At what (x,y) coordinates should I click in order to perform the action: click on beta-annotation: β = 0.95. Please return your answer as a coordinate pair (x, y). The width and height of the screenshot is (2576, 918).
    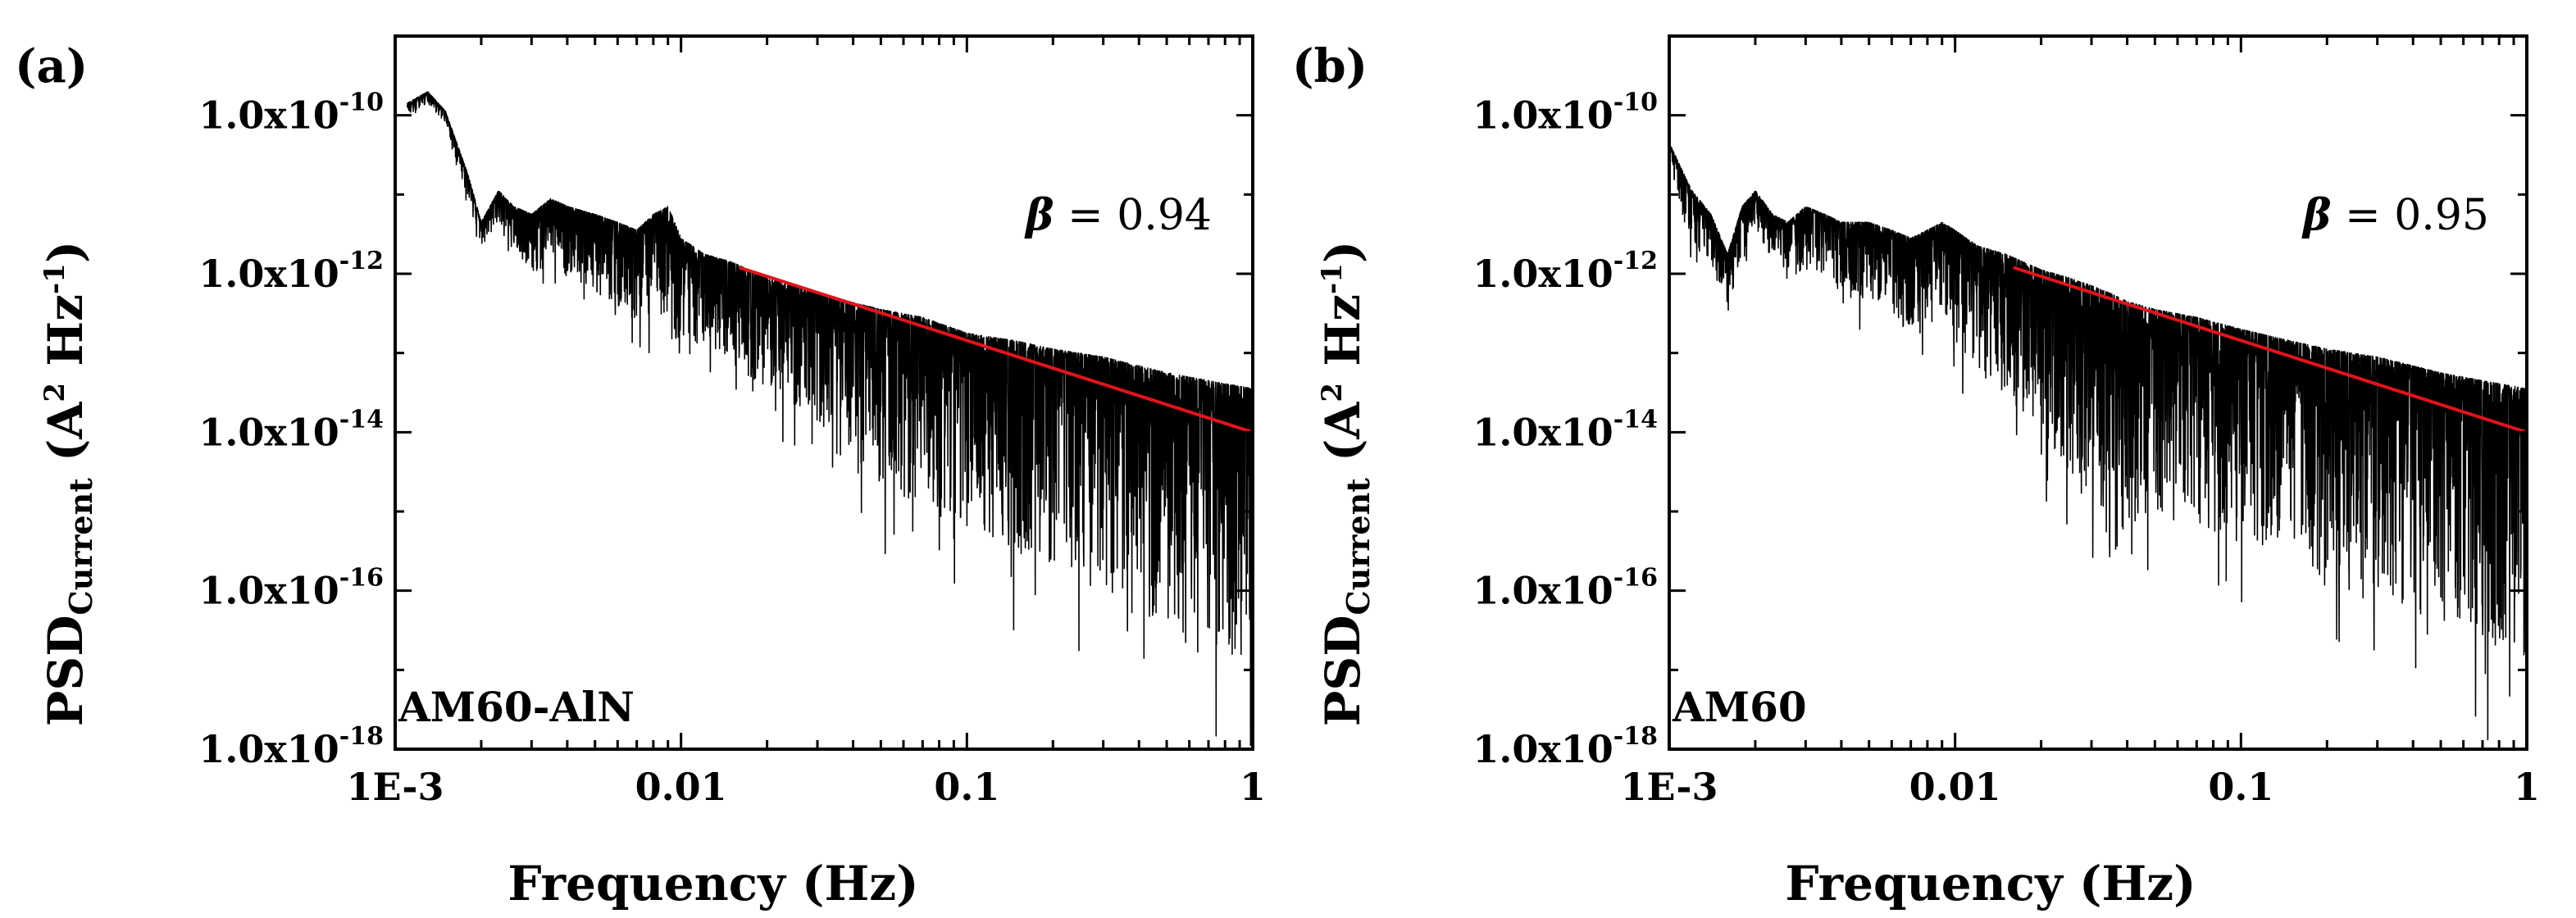
    Looking at the image, I should click on (2395, 215).